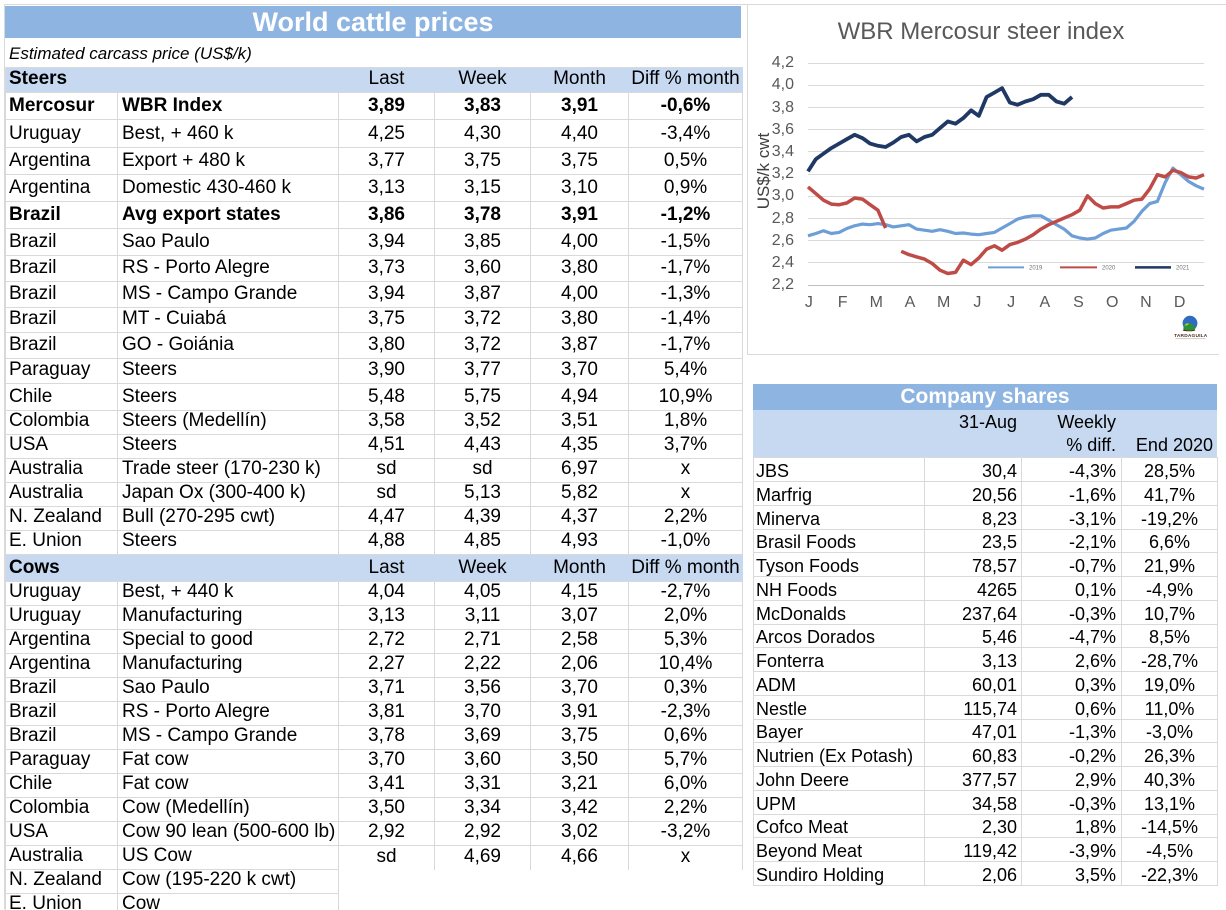 This screenshot has width=1226, height=910. Describe the element at coordinates (1036, 269) in the screenshot. I see `svg-text: 2019` at that location.